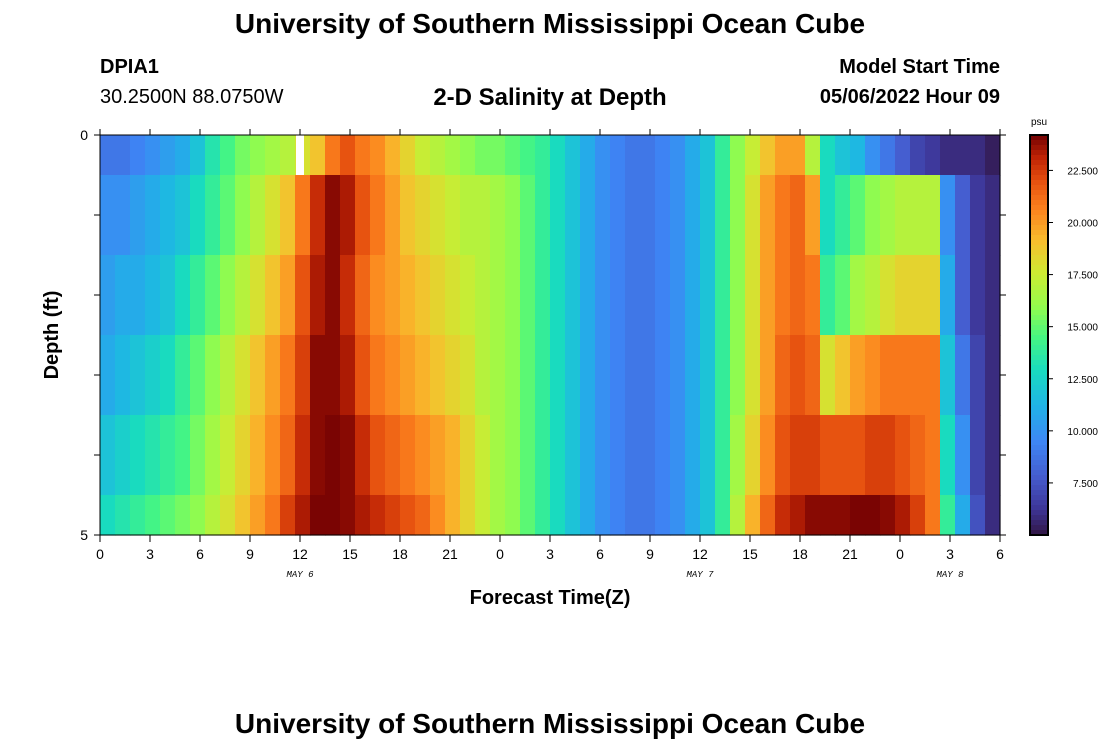 This screenshot has height=750, width=1100. Describe the element at coordinates (1082, 276) in the screenshot. I see `colorbar-tick-label: 17.500` at that location.